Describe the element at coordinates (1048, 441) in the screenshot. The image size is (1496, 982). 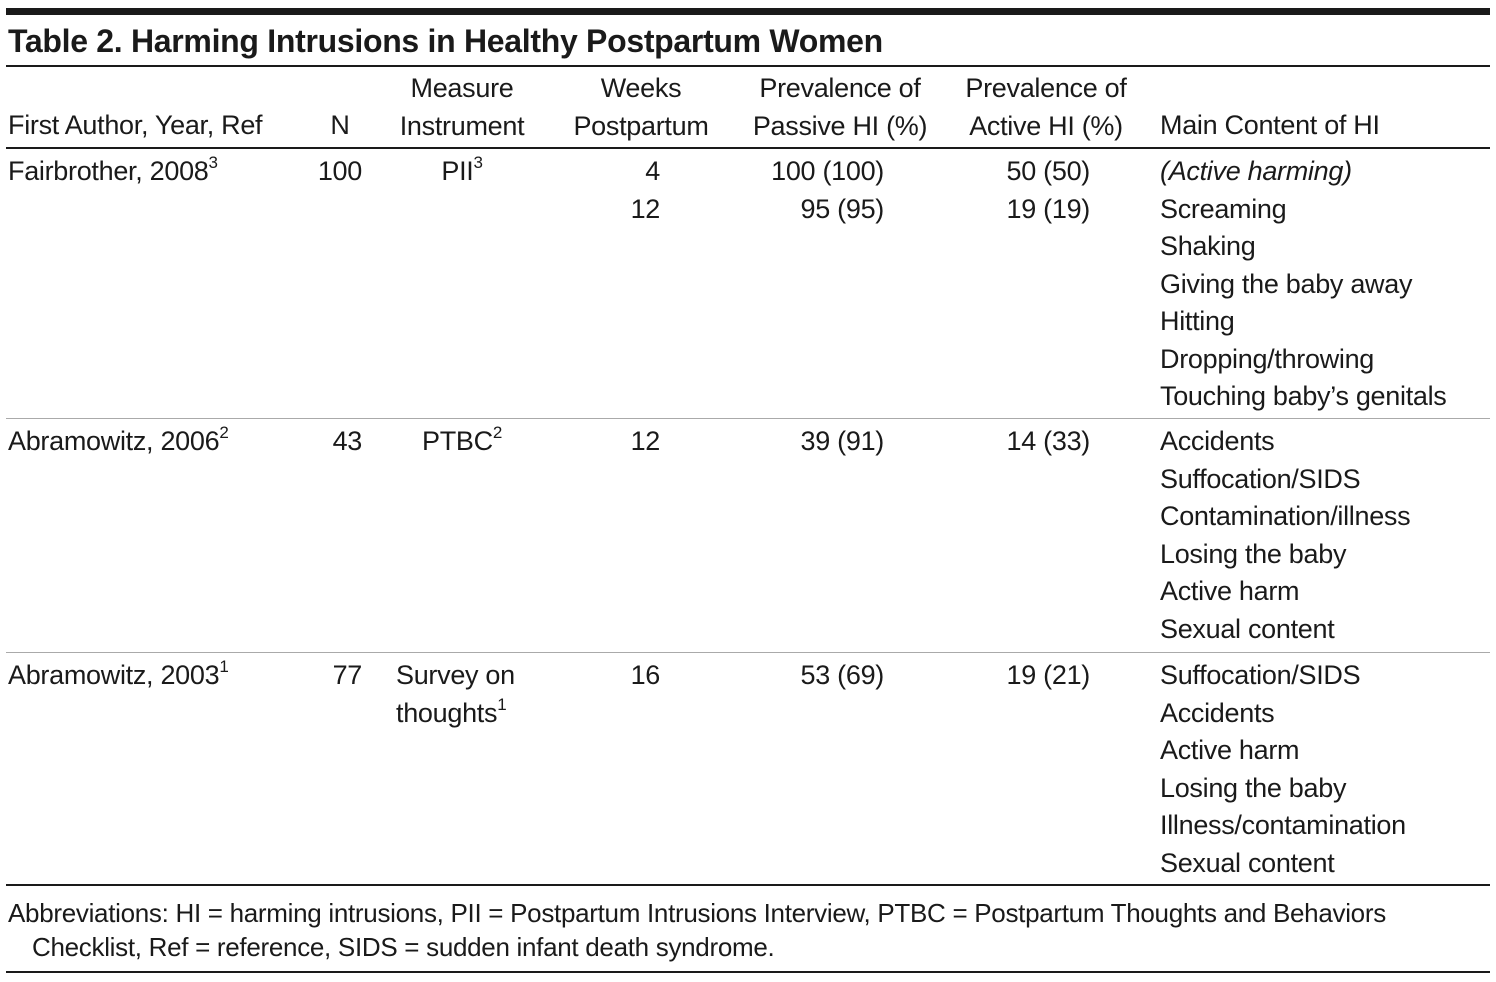
I see `active-prevalence: 14 (33)` at that location.